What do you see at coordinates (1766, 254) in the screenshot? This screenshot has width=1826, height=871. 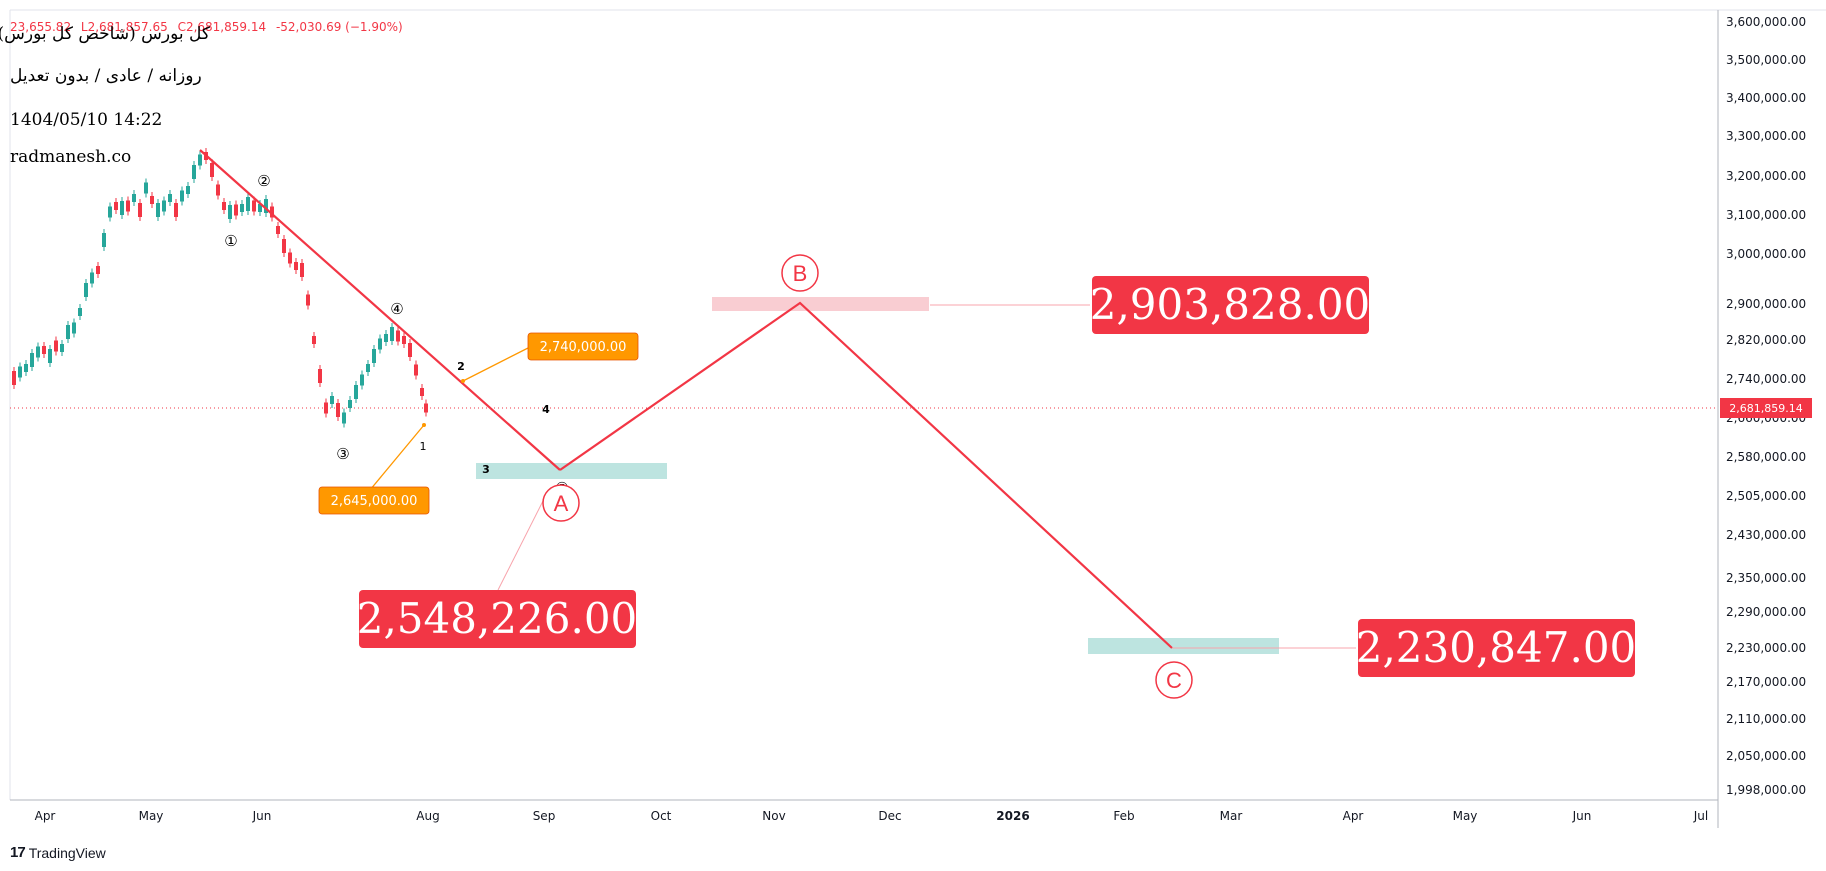 I see `y-tick-label: 3,000,000.00` at bounding box center [1766, 254].